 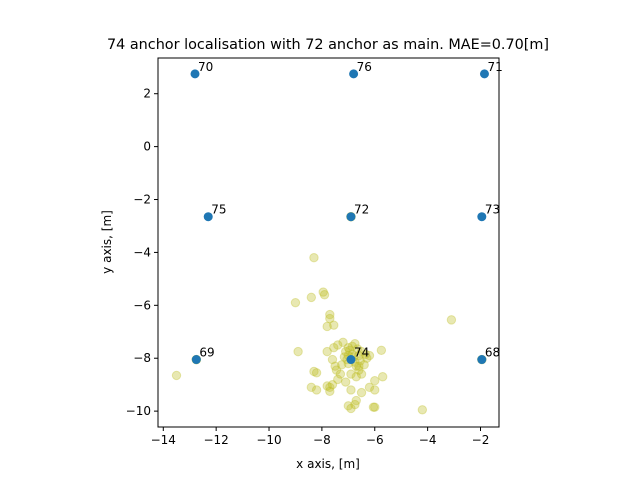 What do you see at coordinates (142, 200) in the screenshot?
I see `y-tick-label: −2` at bounding box center [142, 200].